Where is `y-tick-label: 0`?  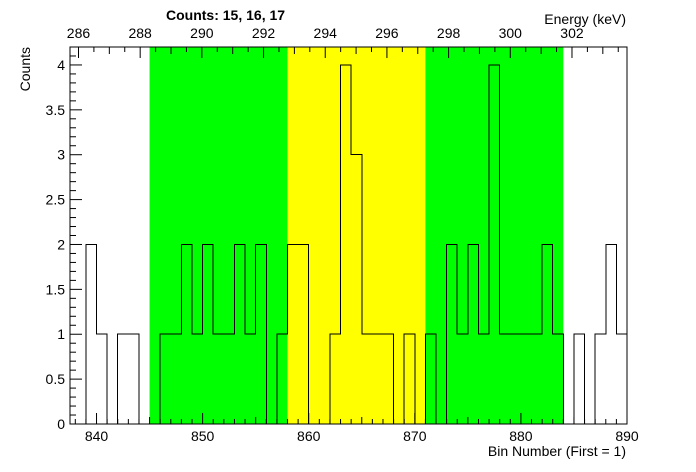
y-tick-label: 0 is located at coordinates (61, 424).